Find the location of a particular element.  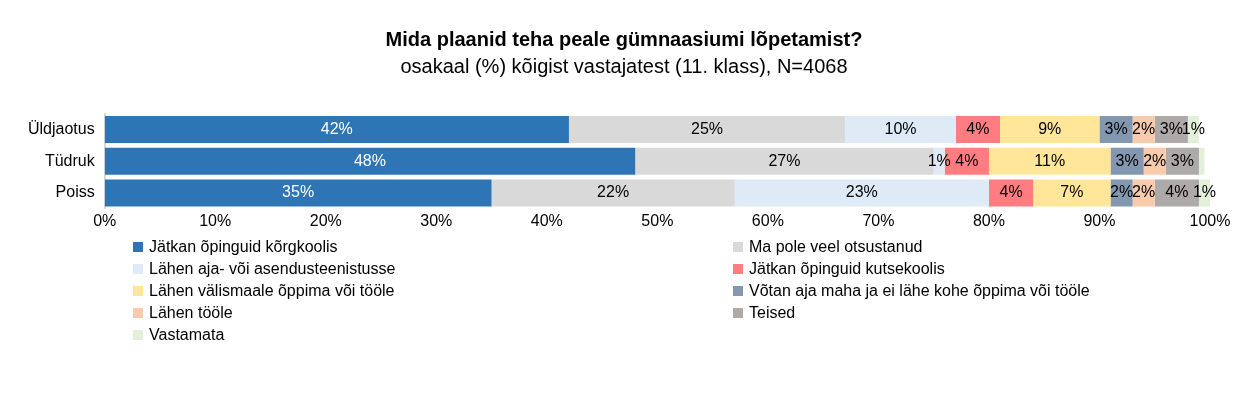

x-tick-label: 0% is located at coordinates (105, 220).